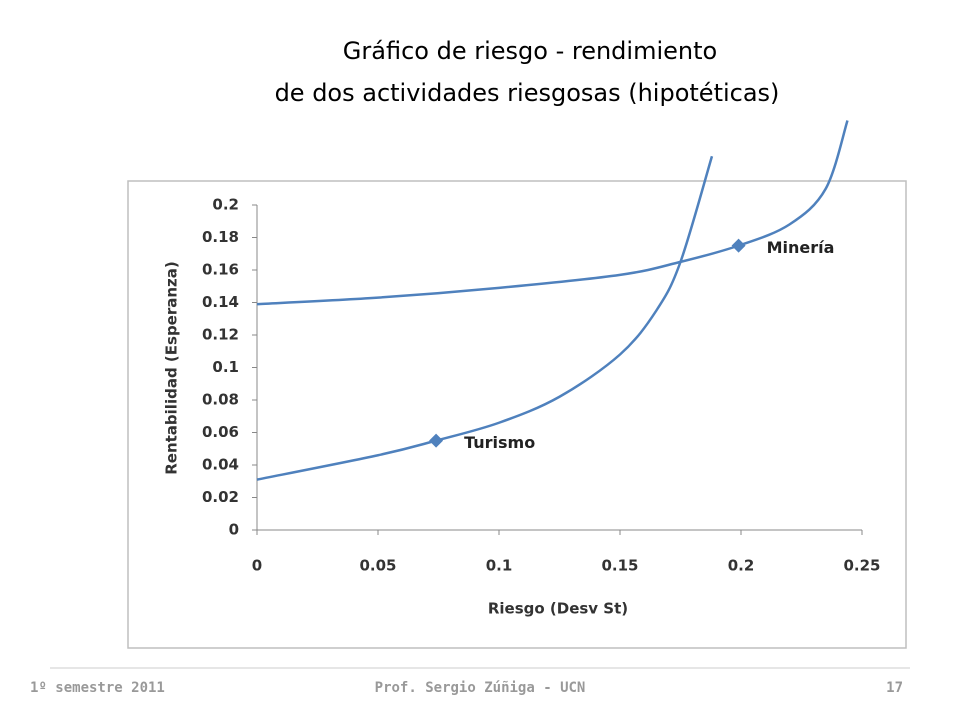 The width and height of the screenshot is (960, 720). Describe the element at coordinates (377, 566) in the screenshot. I see `x-tick-label: 0.05` at that location.